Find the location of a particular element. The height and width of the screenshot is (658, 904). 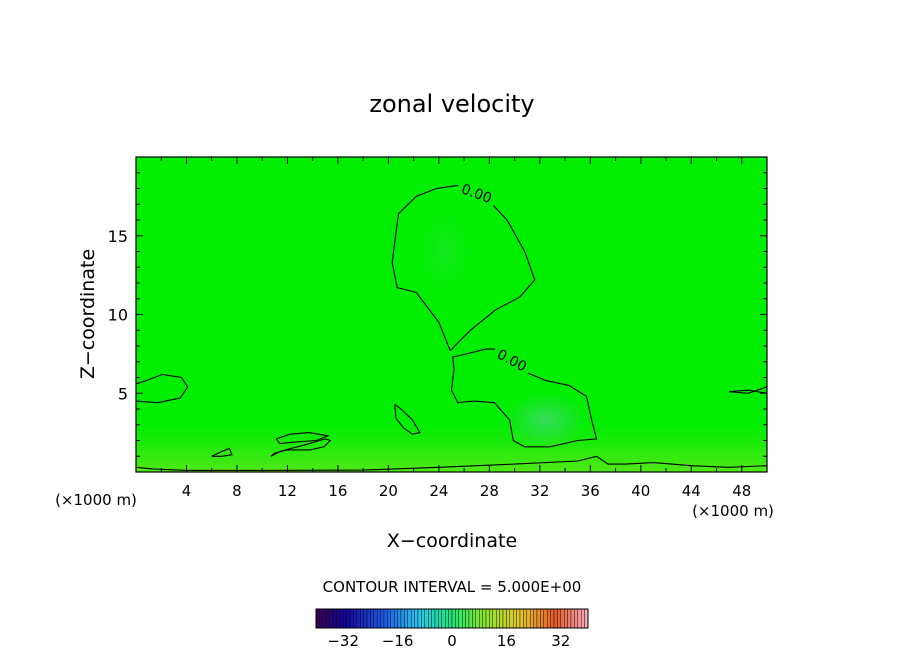

x-tick-label: 12 is located at coordinates (287, 491).